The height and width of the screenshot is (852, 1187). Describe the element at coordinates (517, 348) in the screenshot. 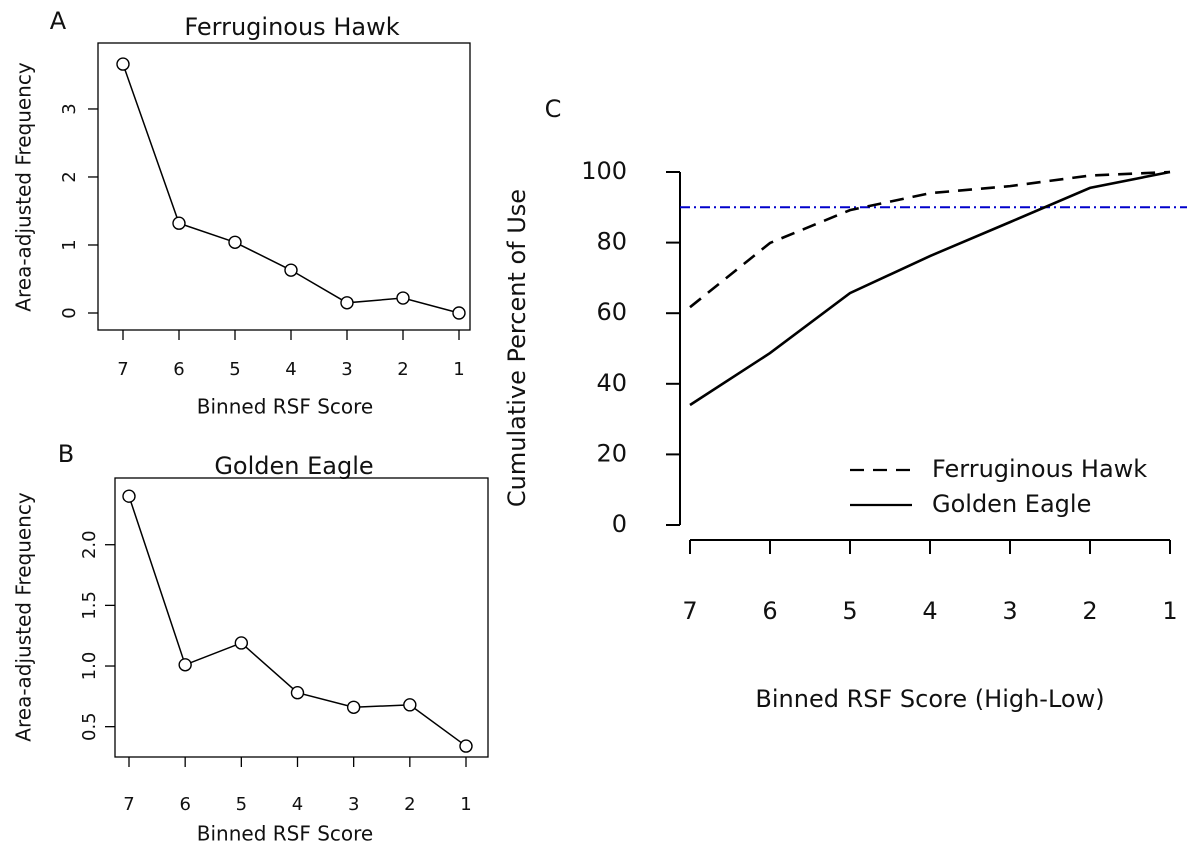

I see `y-axis-label: Cumulative Percent of Use` at that location.